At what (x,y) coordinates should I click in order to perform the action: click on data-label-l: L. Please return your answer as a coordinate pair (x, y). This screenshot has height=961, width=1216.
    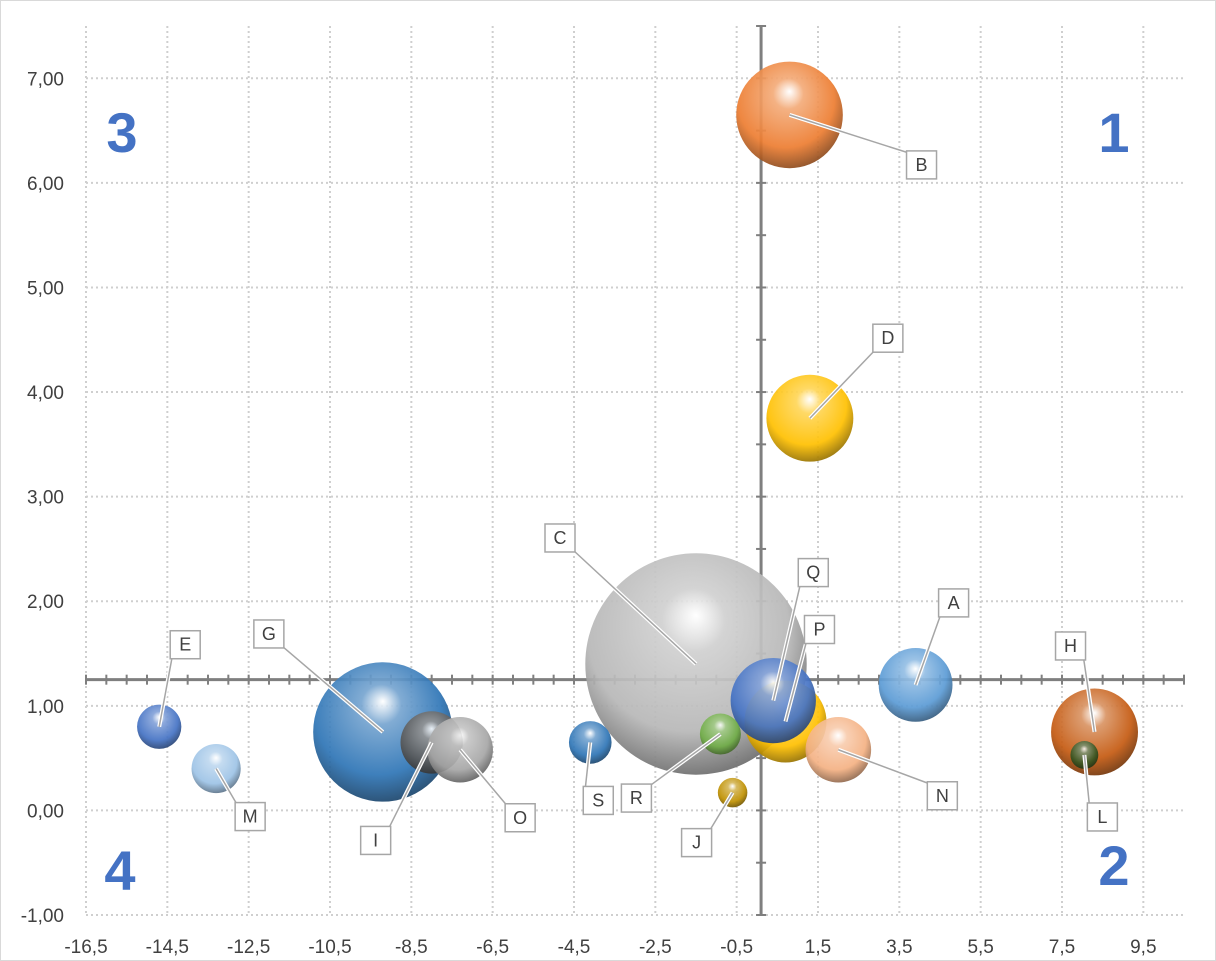
    Looking at the image, I should click on (1102, 817).